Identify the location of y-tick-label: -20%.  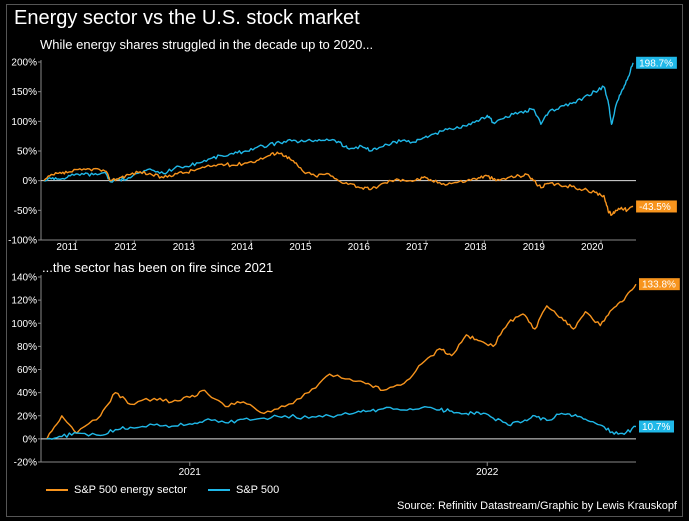
(25, 463).